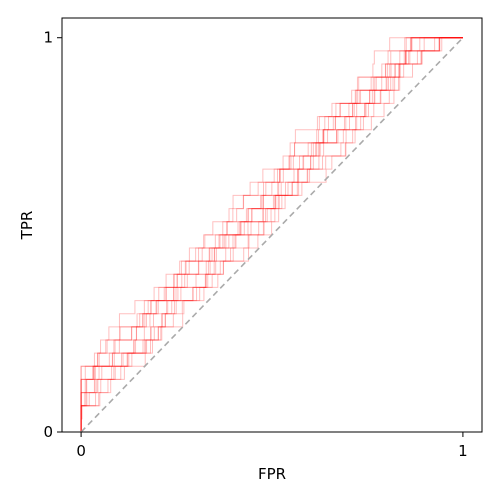 The width and height of the screenshot is (500, 500). What do you see at coordinates (81, 451) in the screenshot?
I see `x-tick-label-0: 0` at bounding box center [81, 451].